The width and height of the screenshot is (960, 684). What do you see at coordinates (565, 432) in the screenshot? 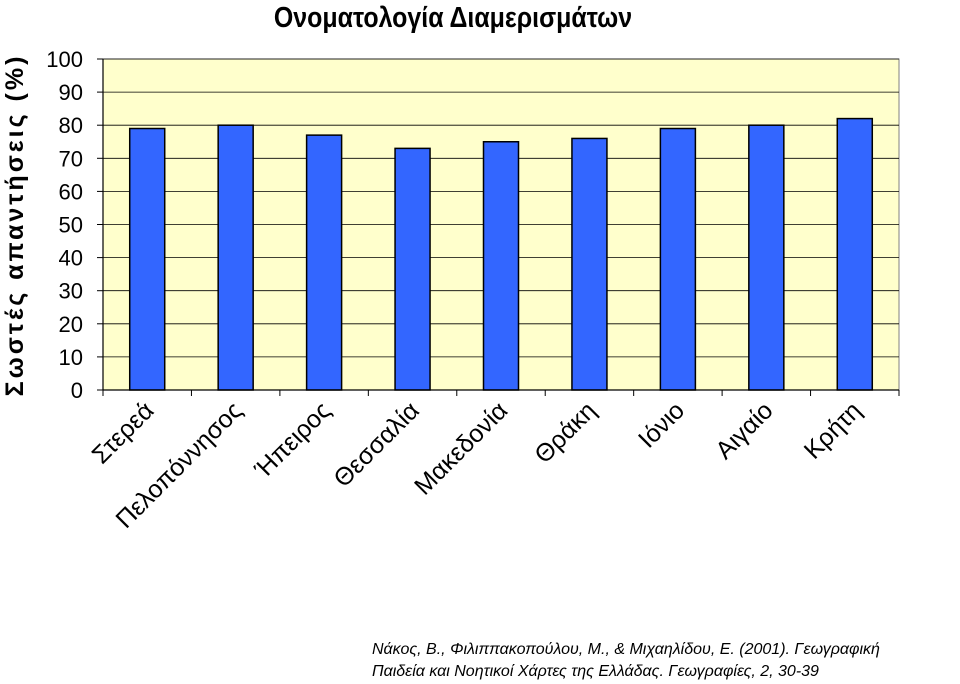
I see `x-tick-label: Θράκη` at bounding box center [565, 432].